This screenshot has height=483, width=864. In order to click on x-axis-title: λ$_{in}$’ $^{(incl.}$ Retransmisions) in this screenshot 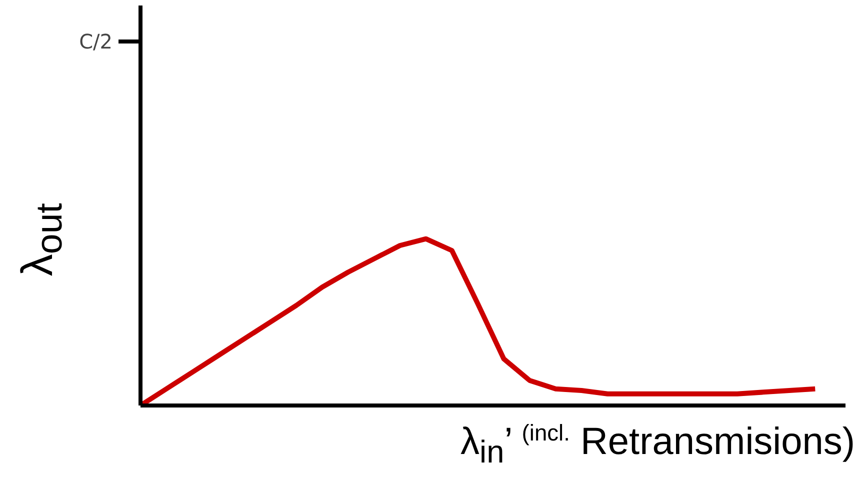, I will do `click(657, 445)`.